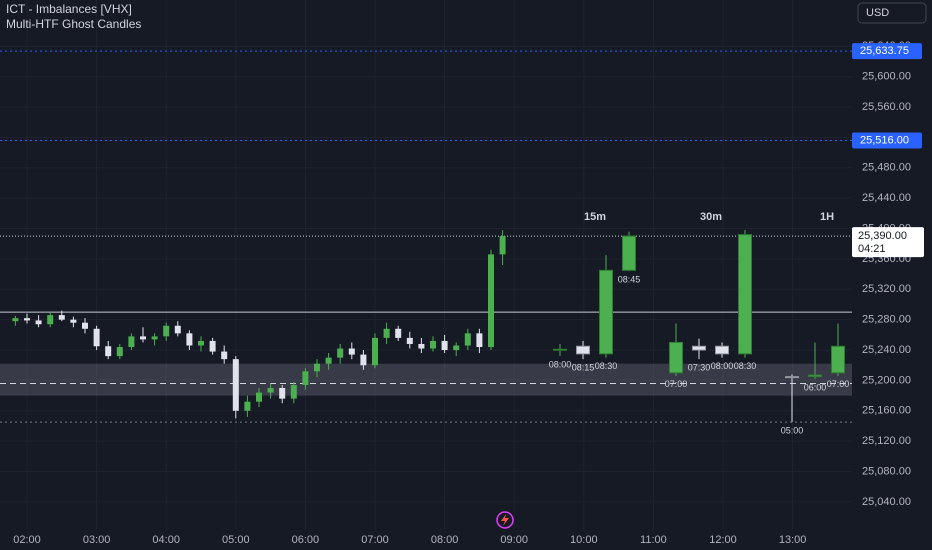 Image resolution: width=932 pixels, height=550 pixels. I want to click on level-label: 25,516.00, so click(884, 140).